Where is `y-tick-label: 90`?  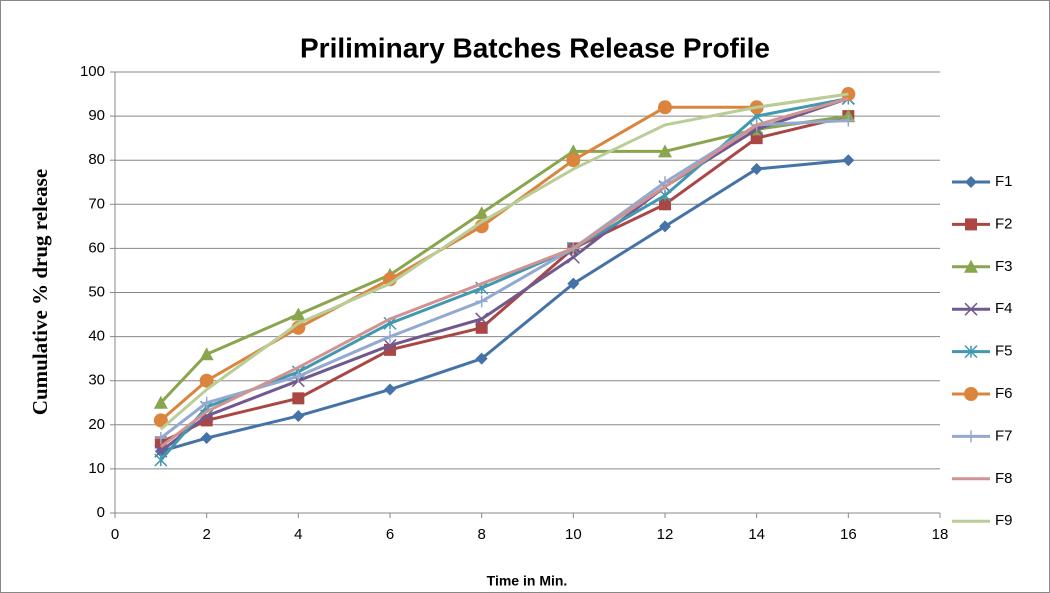
y-tick-label: 90 is located at coordinates (96, 115).